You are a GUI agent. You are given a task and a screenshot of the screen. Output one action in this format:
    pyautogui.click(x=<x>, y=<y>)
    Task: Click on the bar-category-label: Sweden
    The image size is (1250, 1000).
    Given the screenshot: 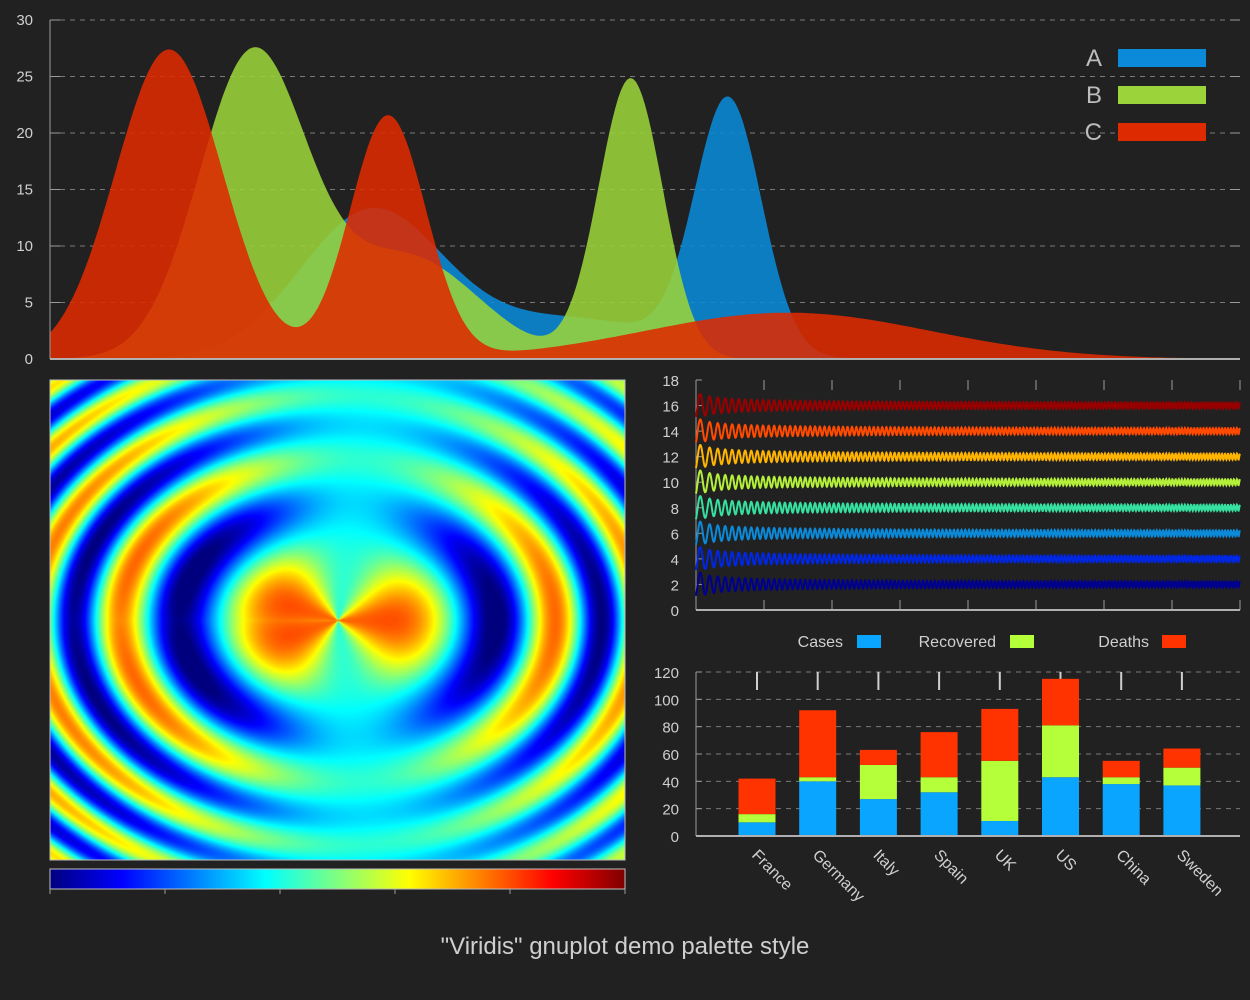 What is the action you would take?
    pyautogui.click(x=1199, y=873)
    